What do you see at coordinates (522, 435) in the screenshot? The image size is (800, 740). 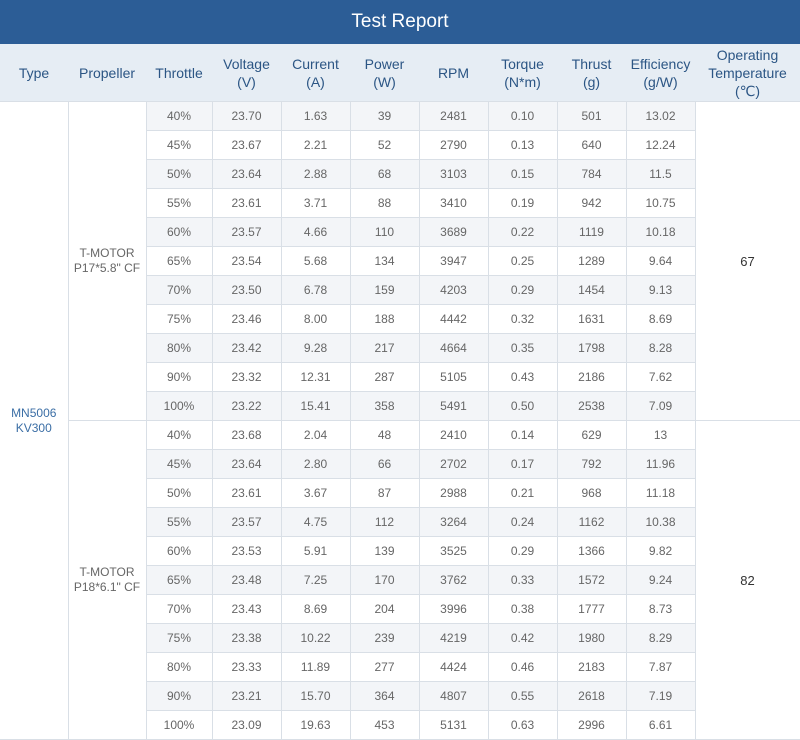 I see `torque-cell: 0.14` at bounding box center [522, 435].